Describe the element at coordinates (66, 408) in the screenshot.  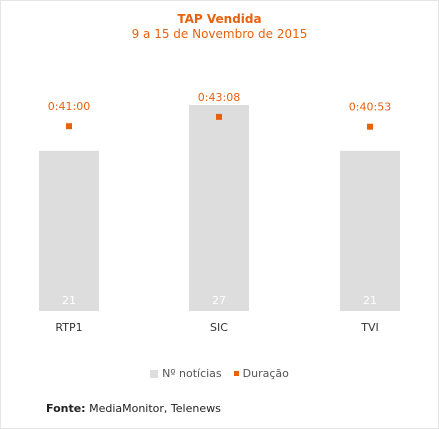
I see `source-label: Fonte:` at that location.